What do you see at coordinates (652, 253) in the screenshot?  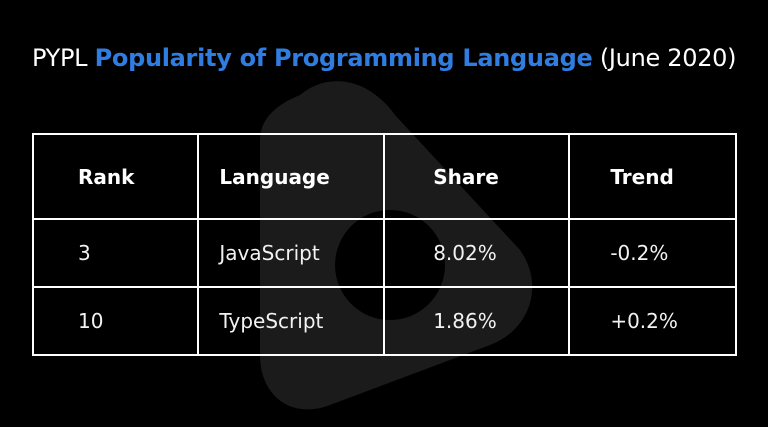 I see `table-cell: -0.2%` at bounding box center [652, 253].